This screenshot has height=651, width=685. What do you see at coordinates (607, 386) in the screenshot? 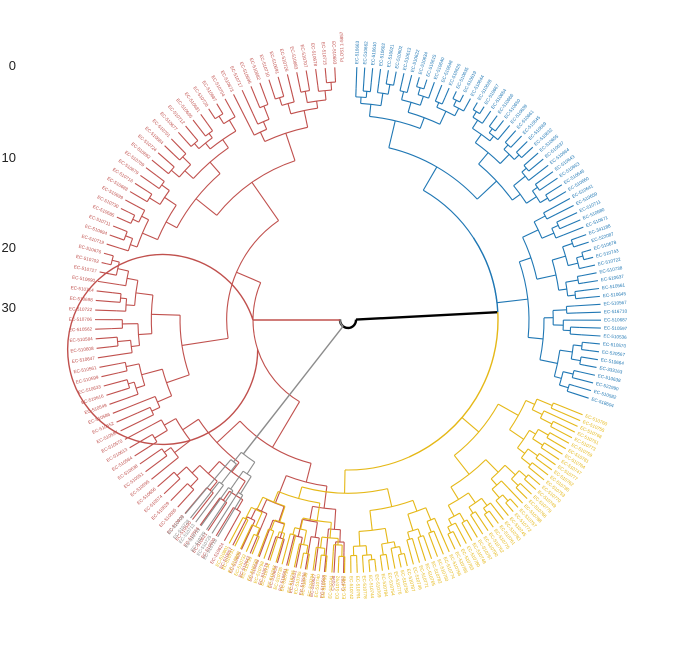
I see `blue-clade-tip-label: EC-522990` at bounding box center [607, 386].